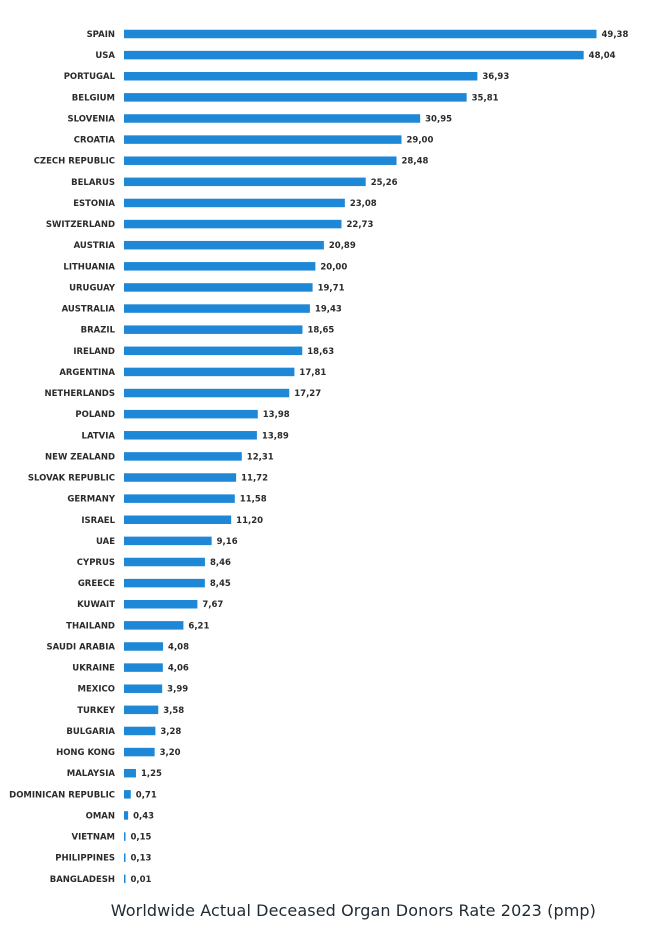  Describe the element at coordinates (360, 34) in the screenshot. I see `bar-spain` at that location.